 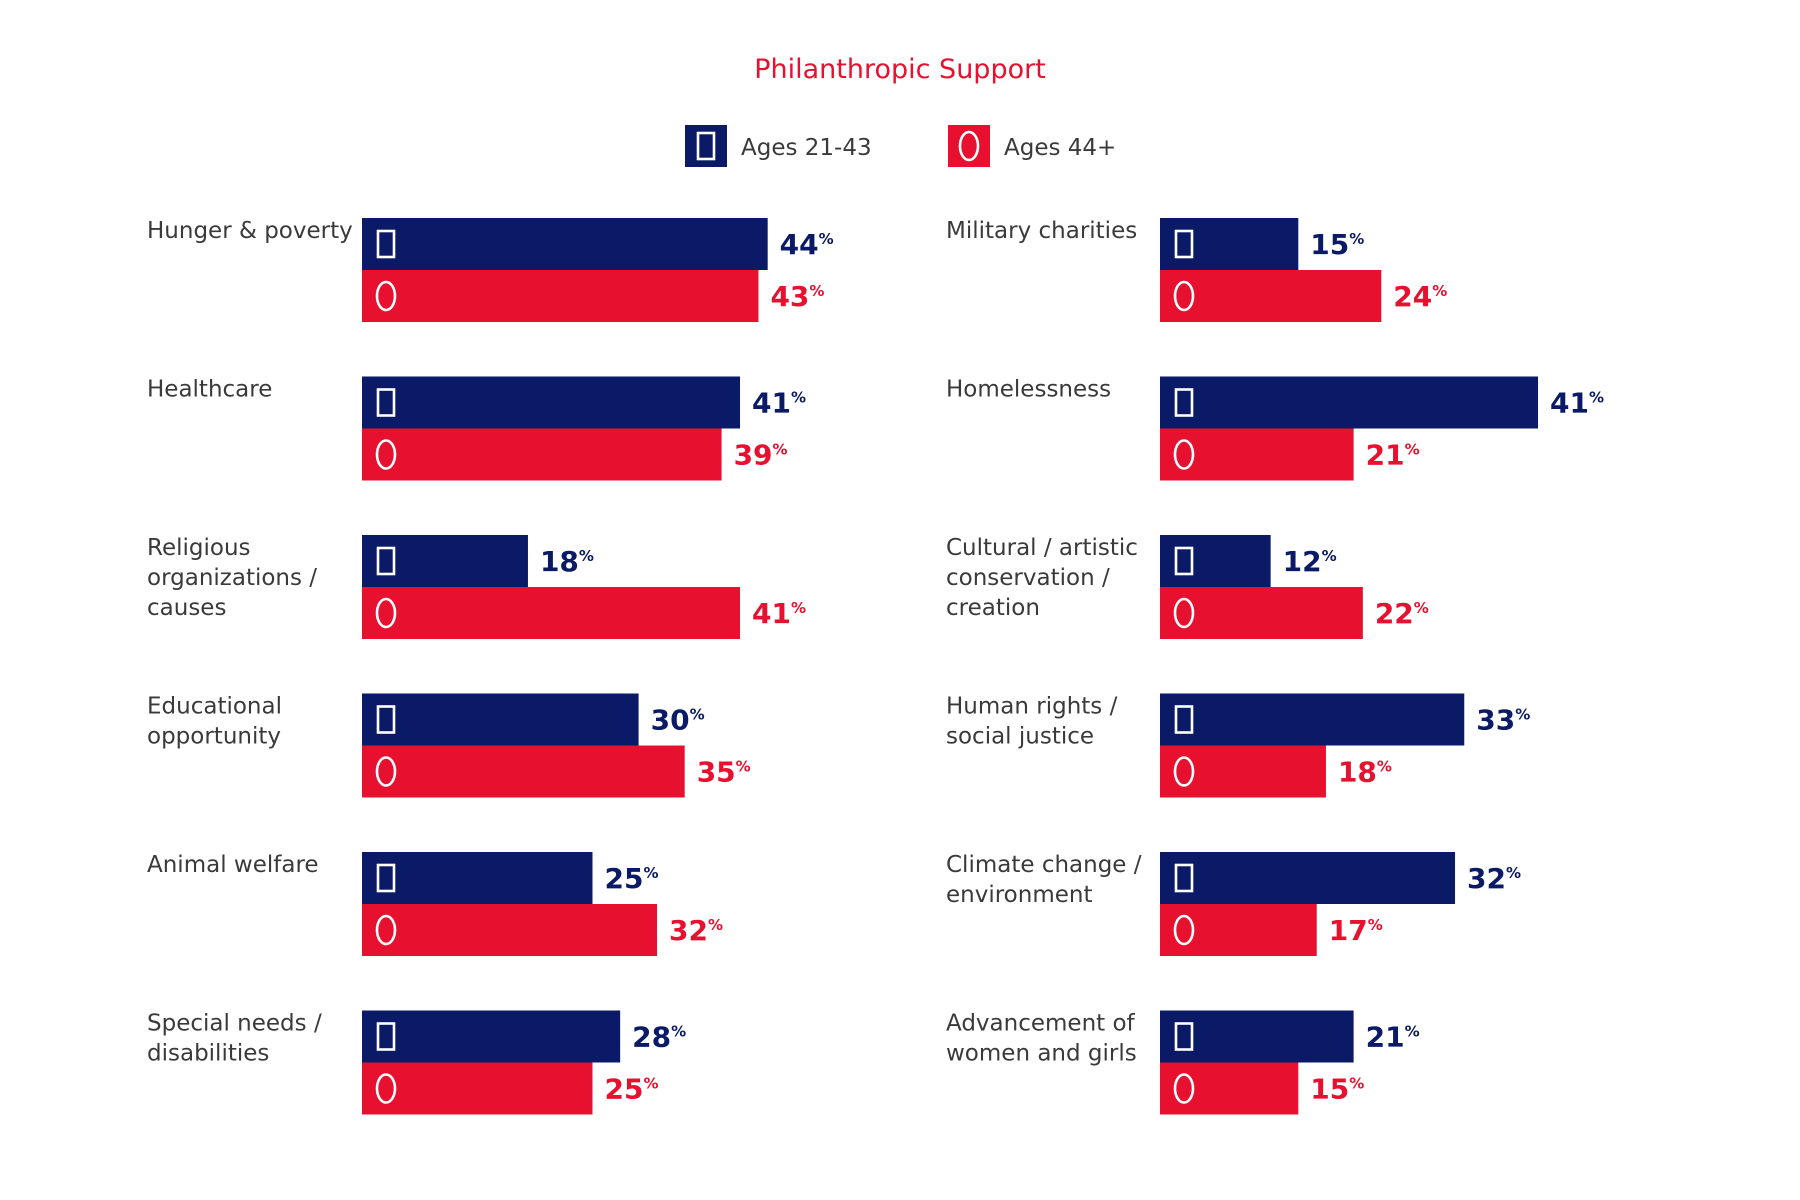 I want to click on data-label-value: 25, so click(x=624, y=1089).